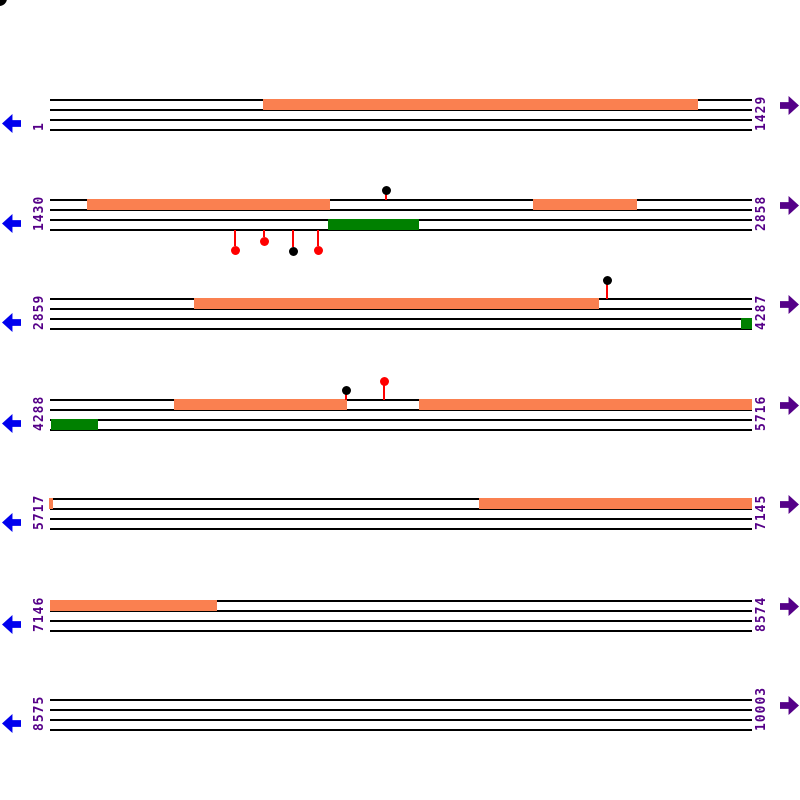 Image resolution: width=800 pixels, height=800 pixels. Describe the element at coordinates (39, 126) in the screenshot. I see `track-start-coordinate: 1` at that location.